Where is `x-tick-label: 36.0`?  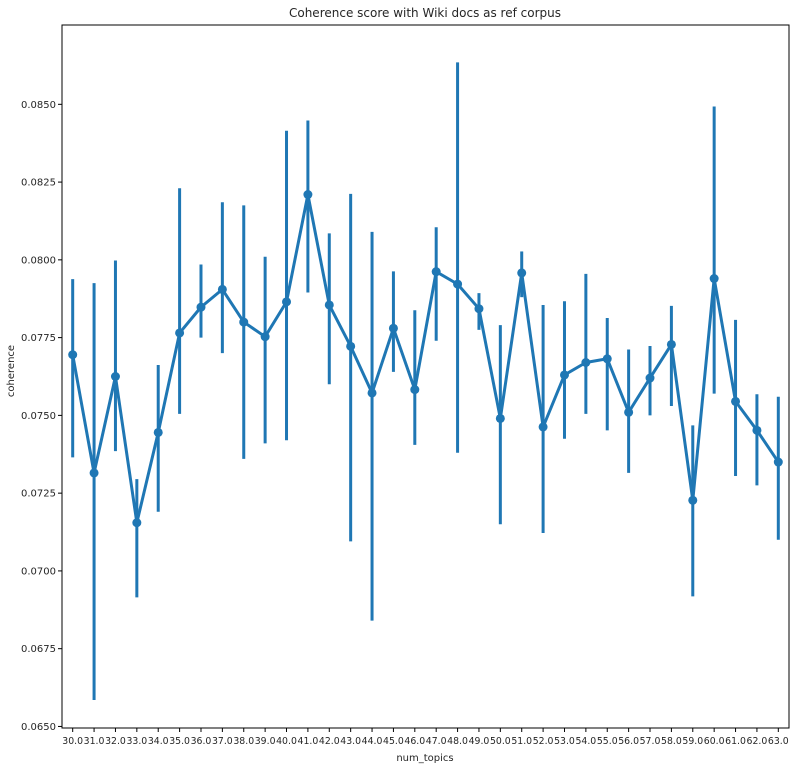
x-tick-label: 36.0 is located at coordinates (201, 741).